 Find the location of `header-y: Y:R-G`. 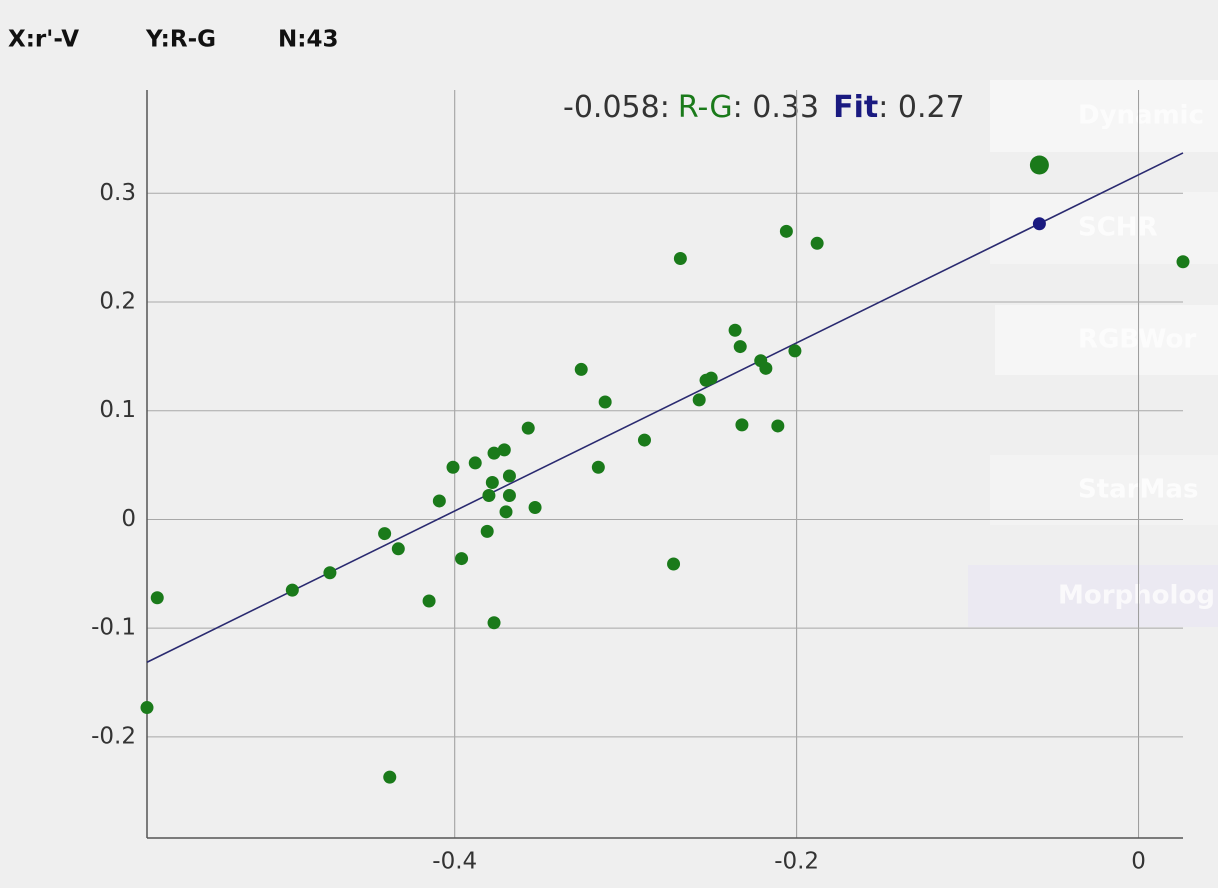

header-y: Y:R-G is located at coordinates (180, 40).